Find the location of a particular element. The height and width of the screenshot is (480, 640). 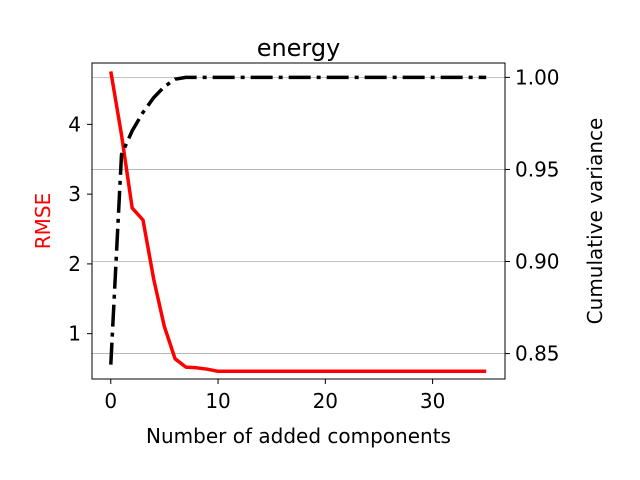

x-axis-title: Number of added components is located at coordinates (298, 436).